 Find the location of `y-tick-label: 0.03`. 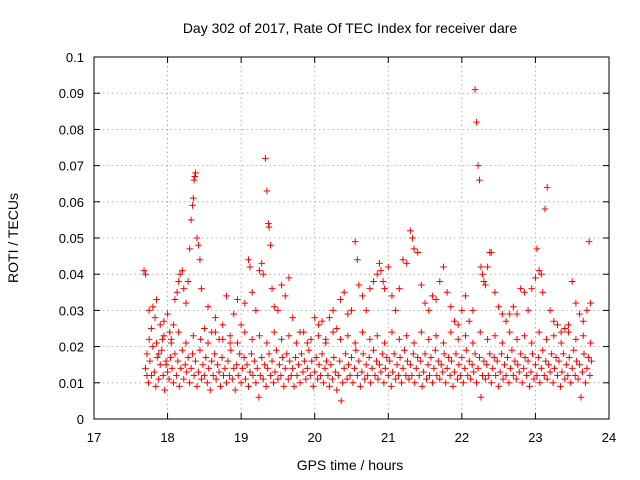

y-tick-label: 0.03 is located at coordinates (71, 310).